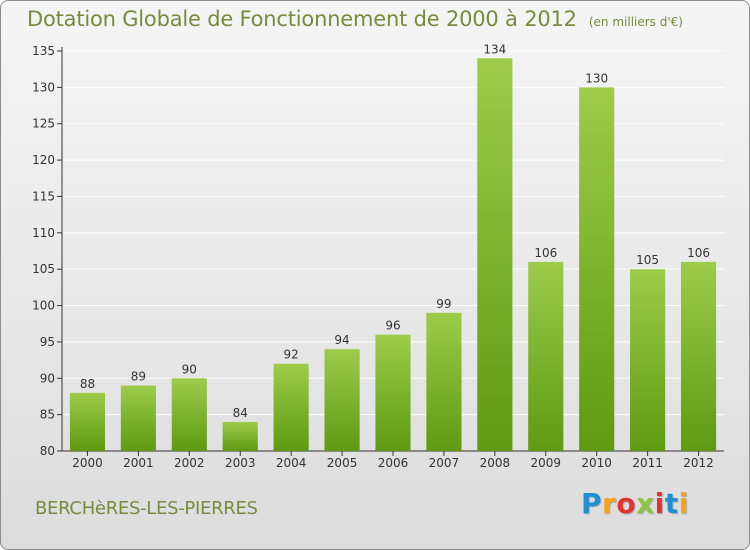 This screenshot has height=550, width=750. I want to click on x-tick-label: 2000, so click(87, 463).